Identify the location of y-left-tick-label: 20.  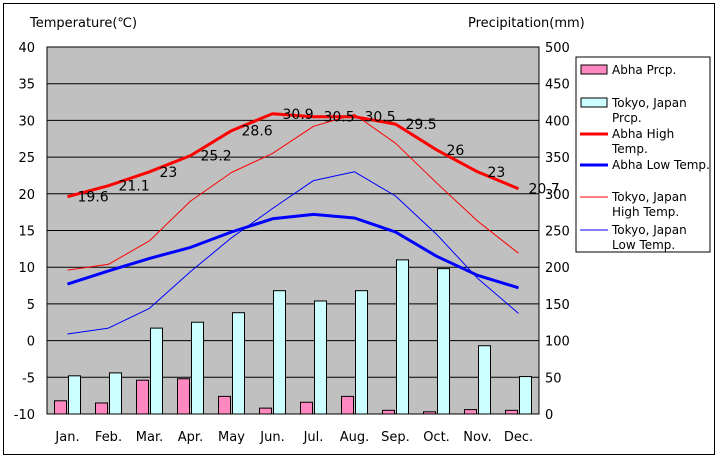
(26, 195).